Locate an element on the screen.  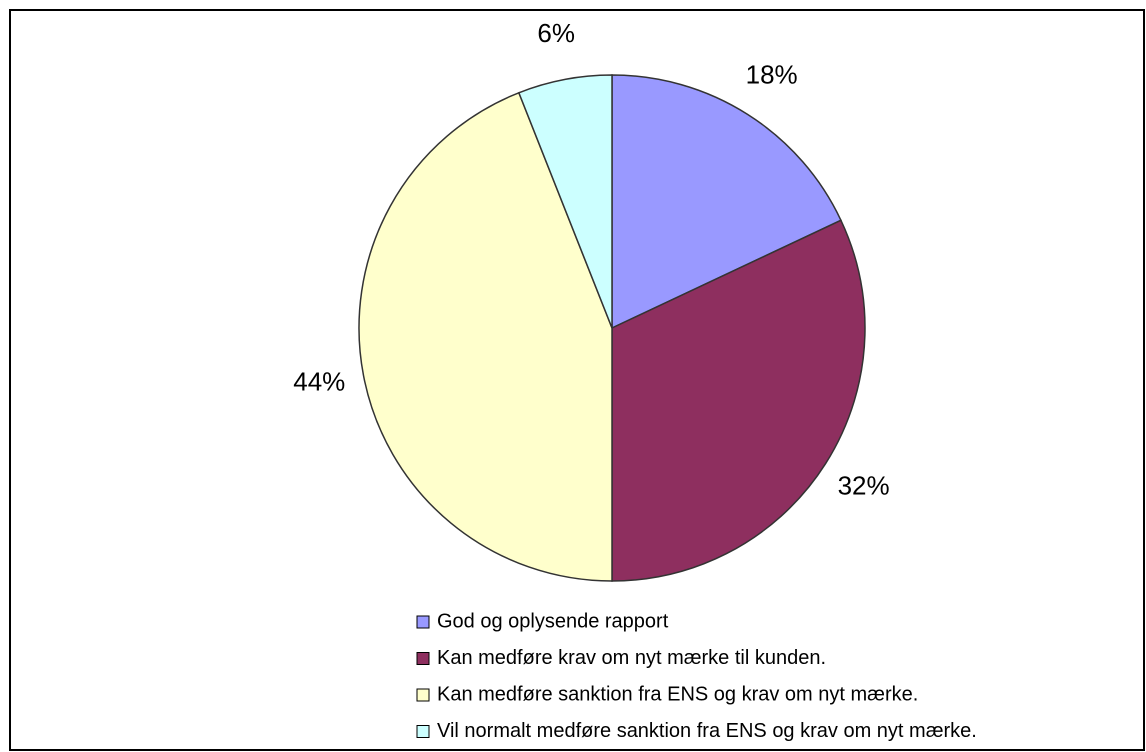
slice-label: 44% is located at coordinates (319, 382).